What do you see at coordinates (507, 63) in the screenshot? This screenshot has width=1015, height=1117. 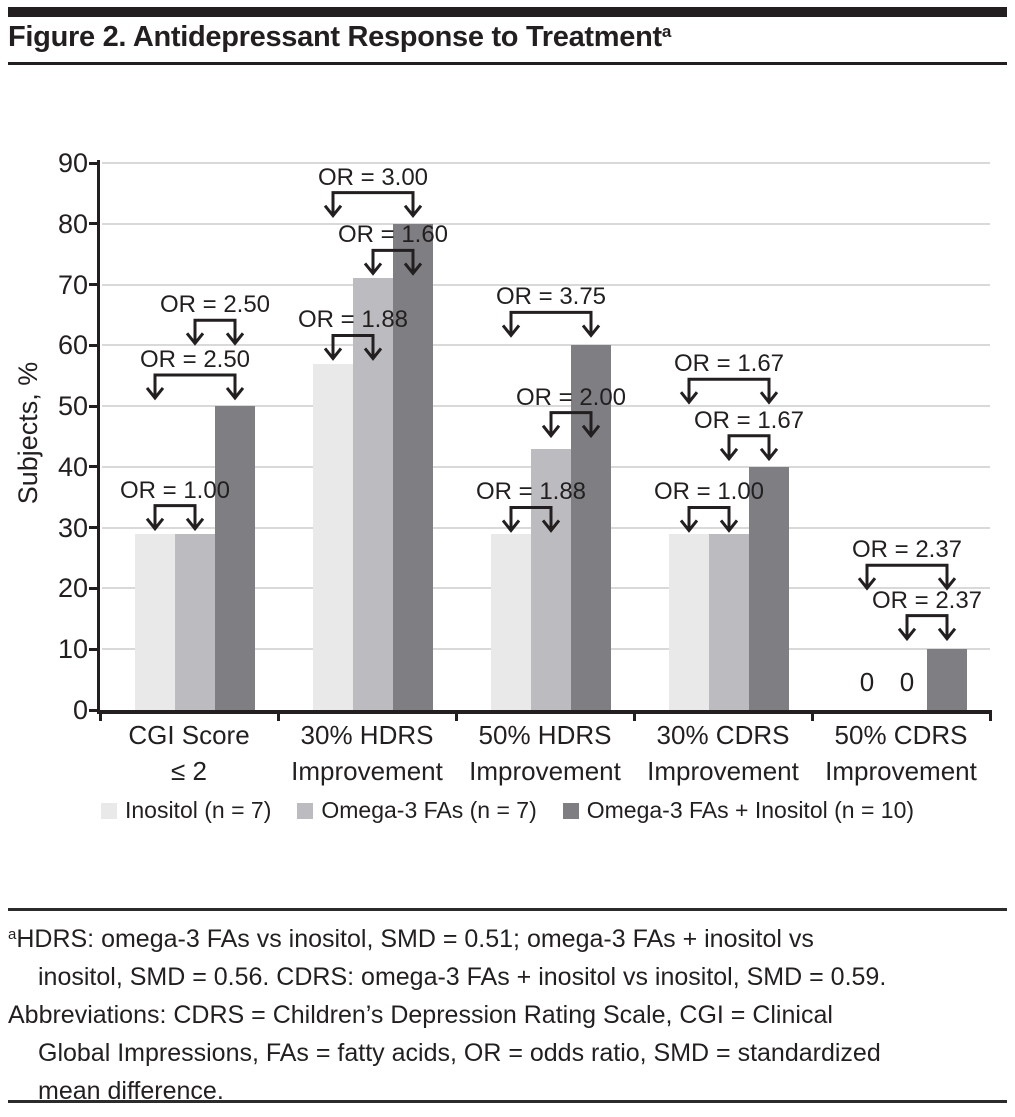 I see `title-rule` at bounding box center [507, 63].